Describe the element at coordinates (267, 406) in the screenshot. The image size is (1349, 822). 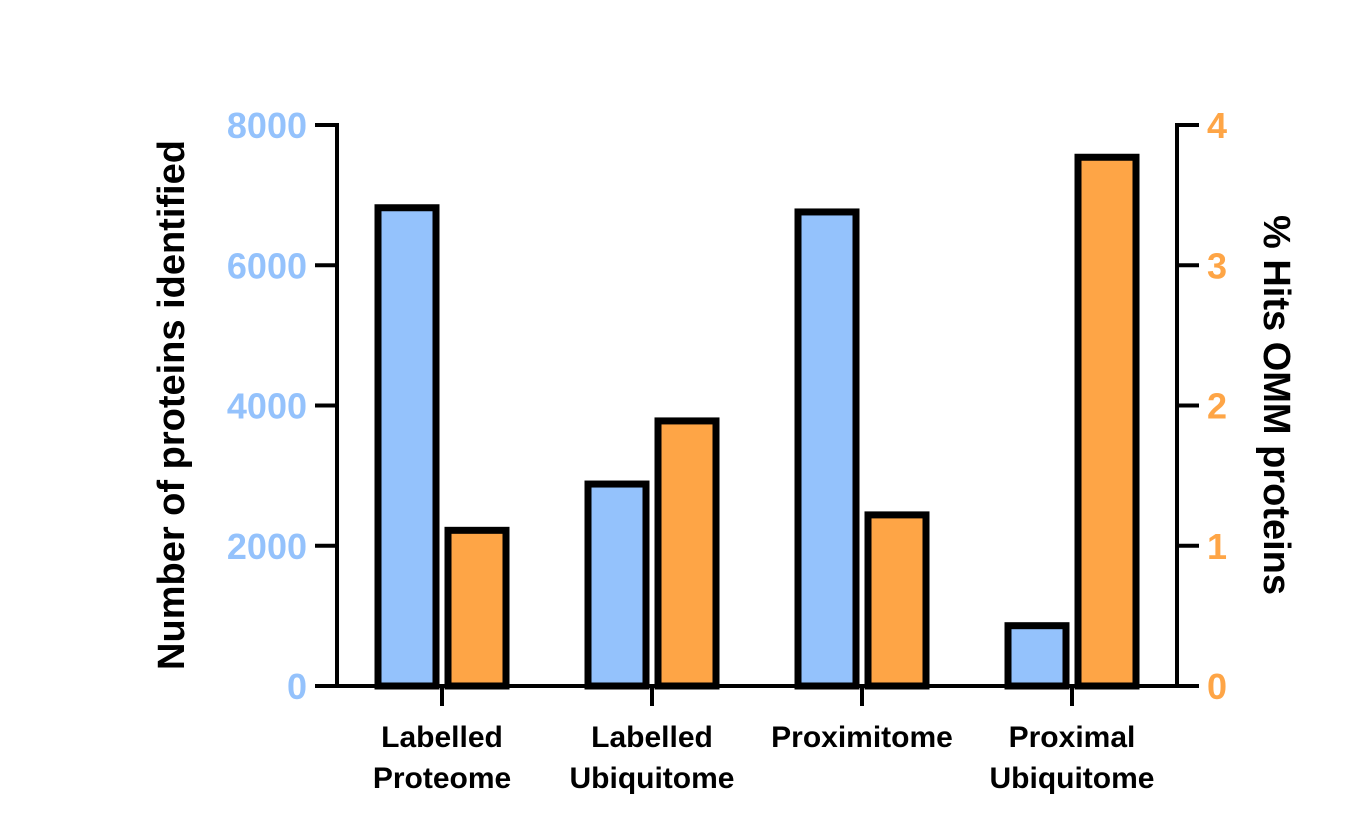
I see `left-tick-label: 4000` at that location.